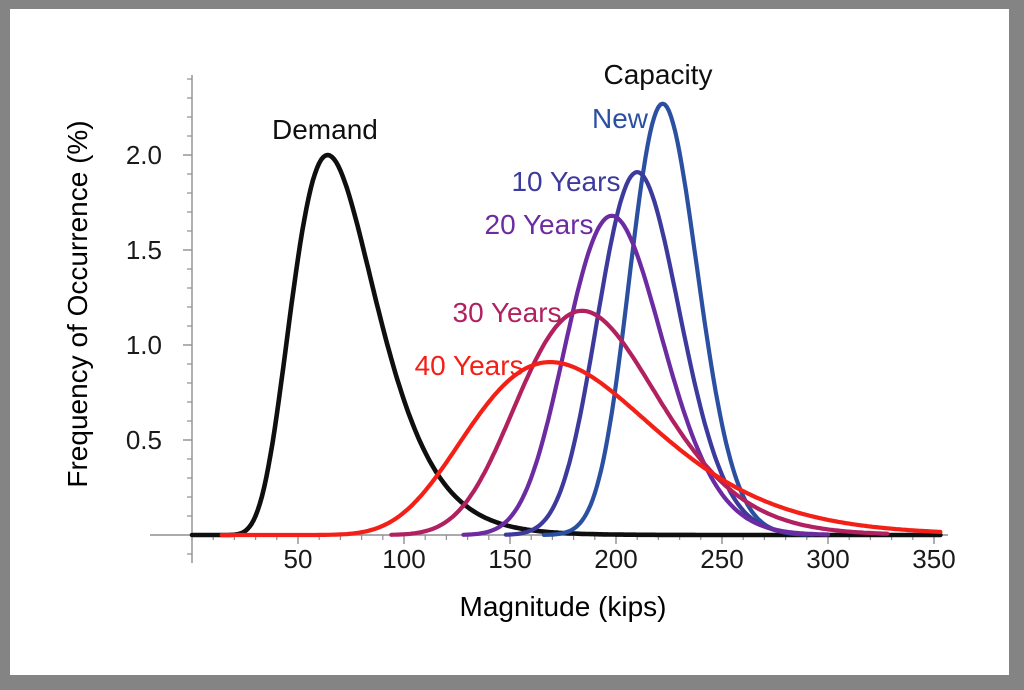  What do you see at coordinates (933, 559) in the screenshot?
I see `x-tick-label: 350` at bounding box center [933, 559].